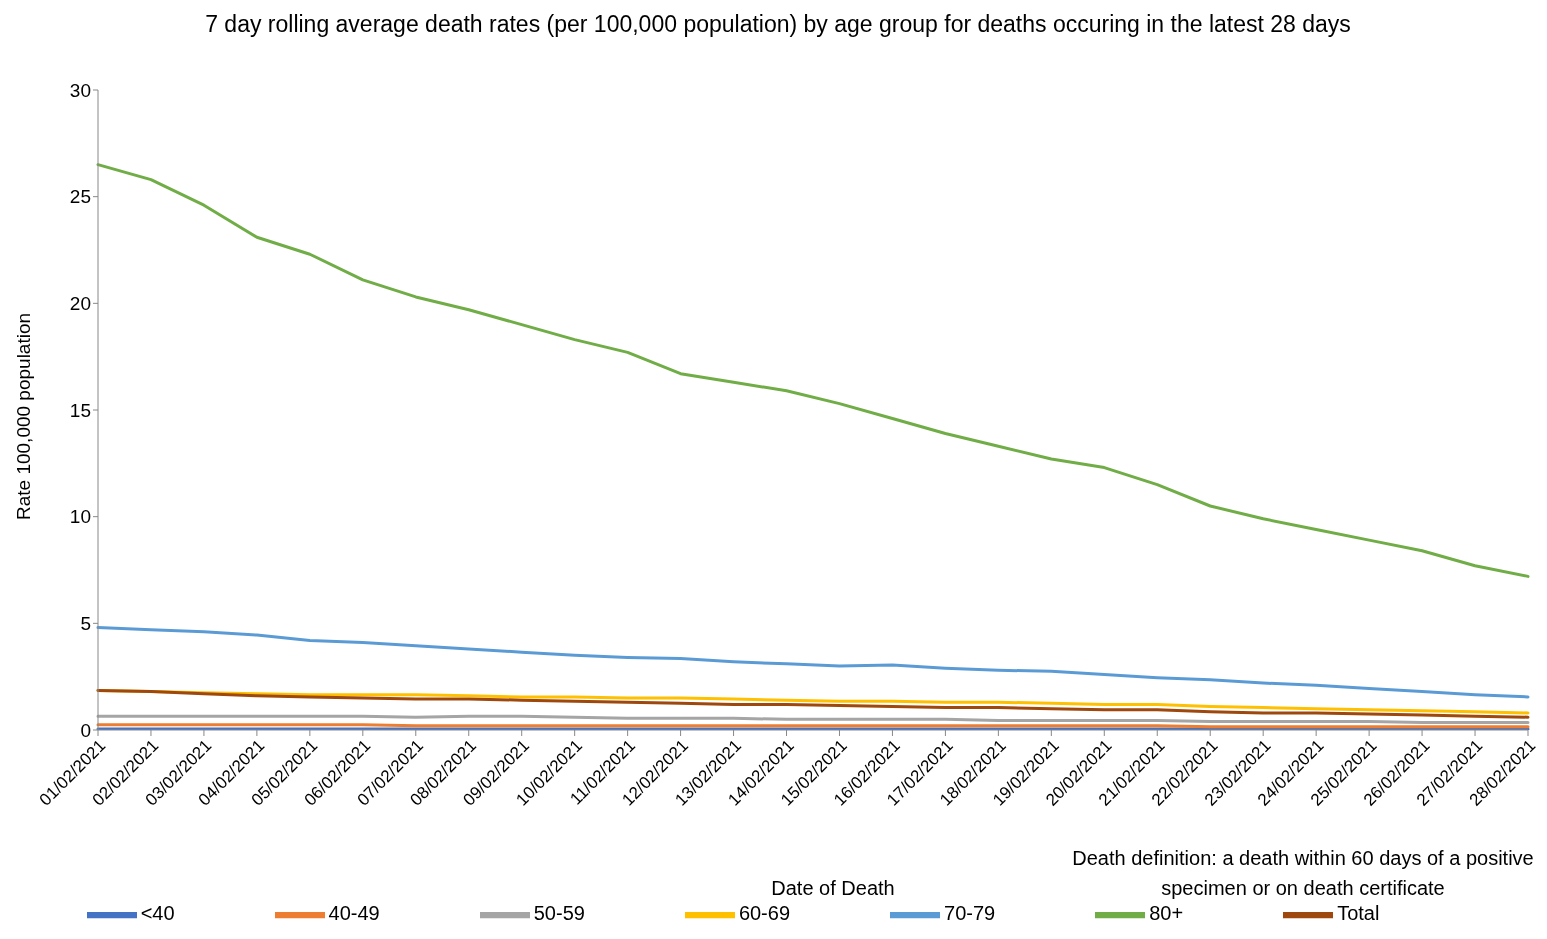 This screenshot has width=1547, height=939. Describe the element at coordinates (1303, 873) in the screenshot. I see `text: Death definition: a death within 60 days of a positive specimen or on death certificate` at that location.